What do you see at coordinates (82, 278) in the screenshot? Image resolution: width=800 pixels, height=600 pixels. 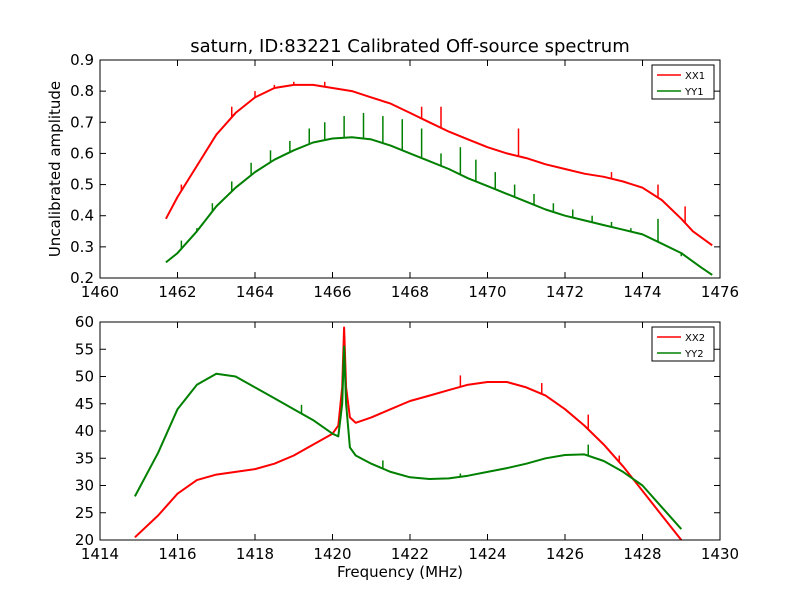 I see `y-tick-label: 0.2` at bounding box center [82, 278].